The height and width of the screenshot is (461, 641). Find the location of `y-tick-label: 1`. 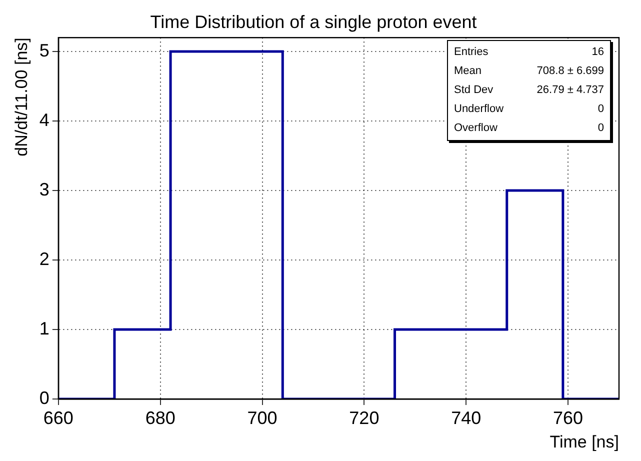

y-tick-label: 1 is located at coordinates (44, 328).